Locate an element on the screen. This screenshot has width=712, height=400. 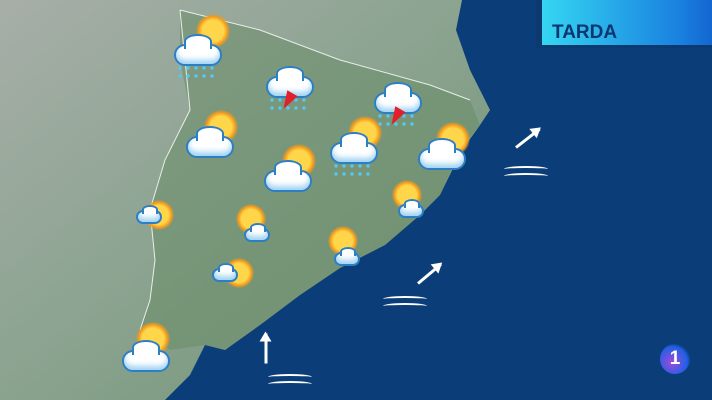
title-banner: TARDA is located at coordinates (624, 24).